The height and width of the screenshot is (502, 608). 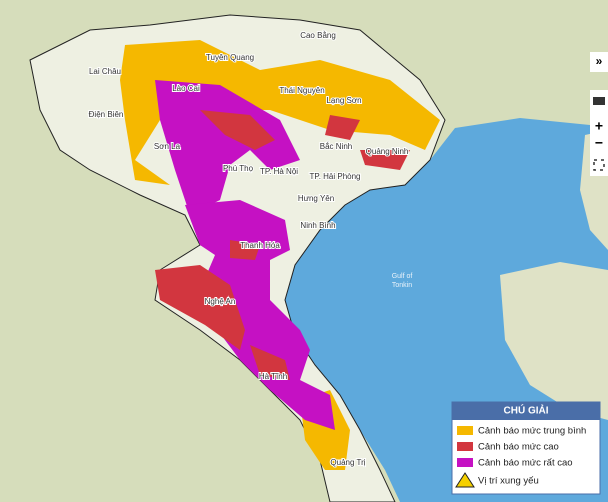 What do you see at coordinates (167, 146) in the screenshot?
I see `place-label: Sơn La` at bounding box center [167, 146].